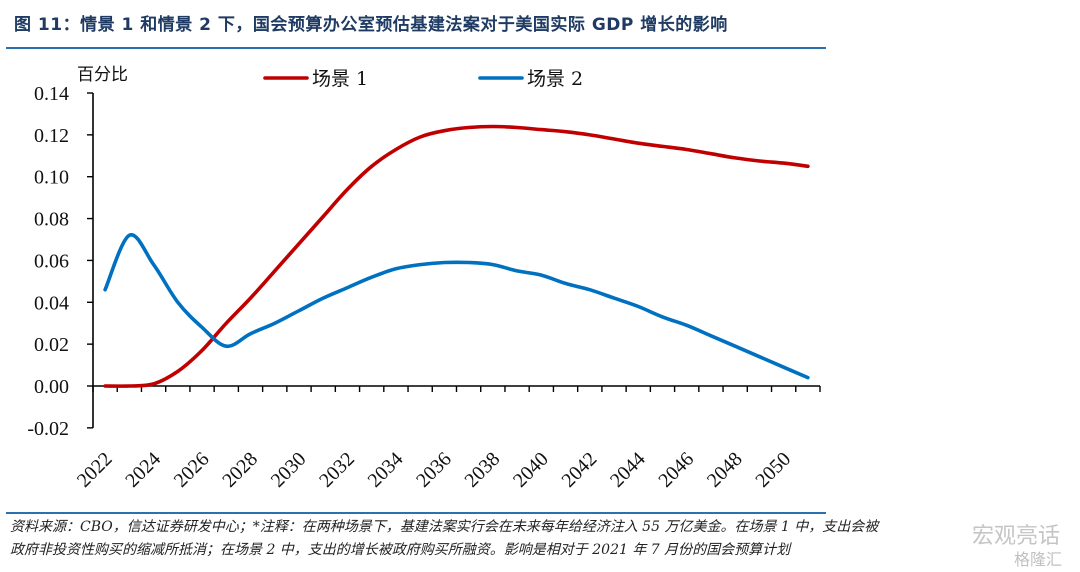 The image size is (1080, 572). Describe the element at coordinates (51, 220) in the screenshot. I see `y-tick-label: 0.08` at that location.